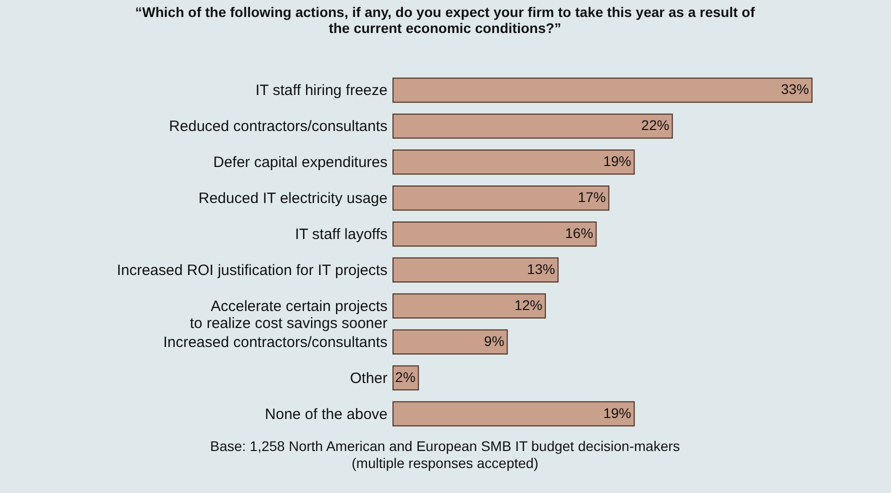 This screenshot has width=891, height=493. What do you see at coordinates (252, 270) in the screenshot?
I see `y-tick-label: Increased ROI justification for IT projects` at bounding box center [252, 270].